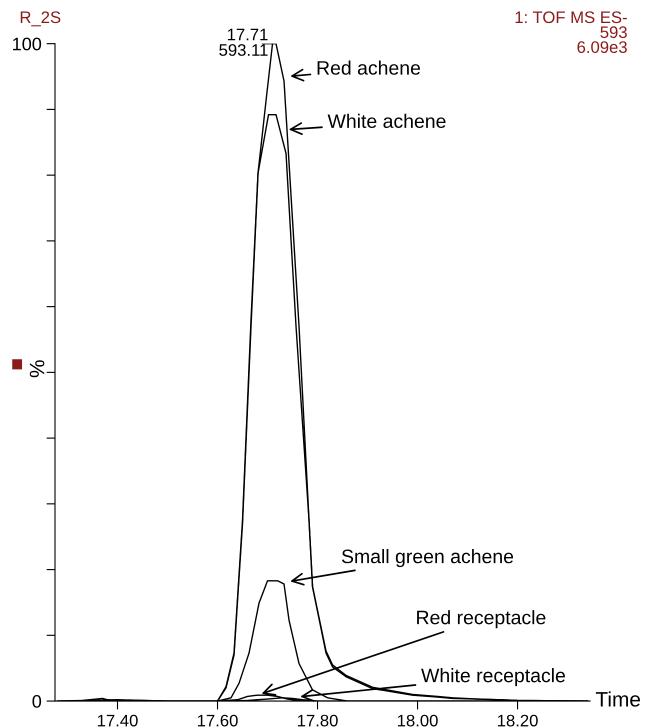 The width and height of the screenshot is (647, 728). Describe the element at coordinates (243, 42) in the screenshot. I see `annotation: 17.71 593.11` at that location.